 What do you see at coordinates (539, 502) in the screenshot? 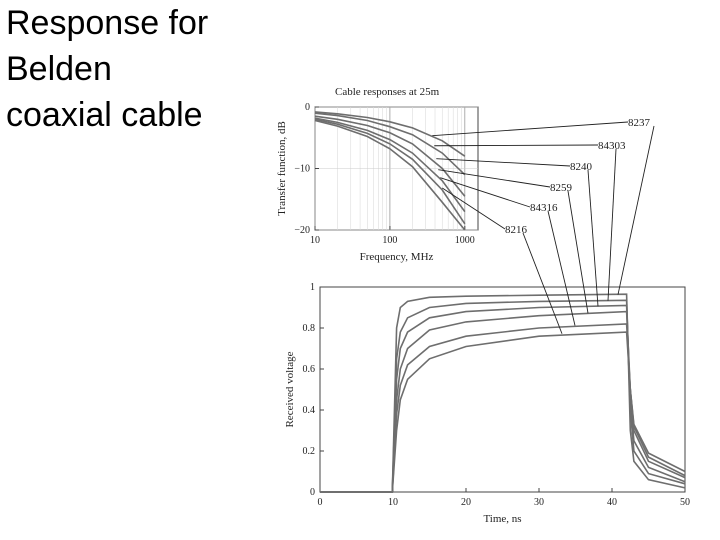
I see `x-tick-label: 30` at bounding box center [539, 502].